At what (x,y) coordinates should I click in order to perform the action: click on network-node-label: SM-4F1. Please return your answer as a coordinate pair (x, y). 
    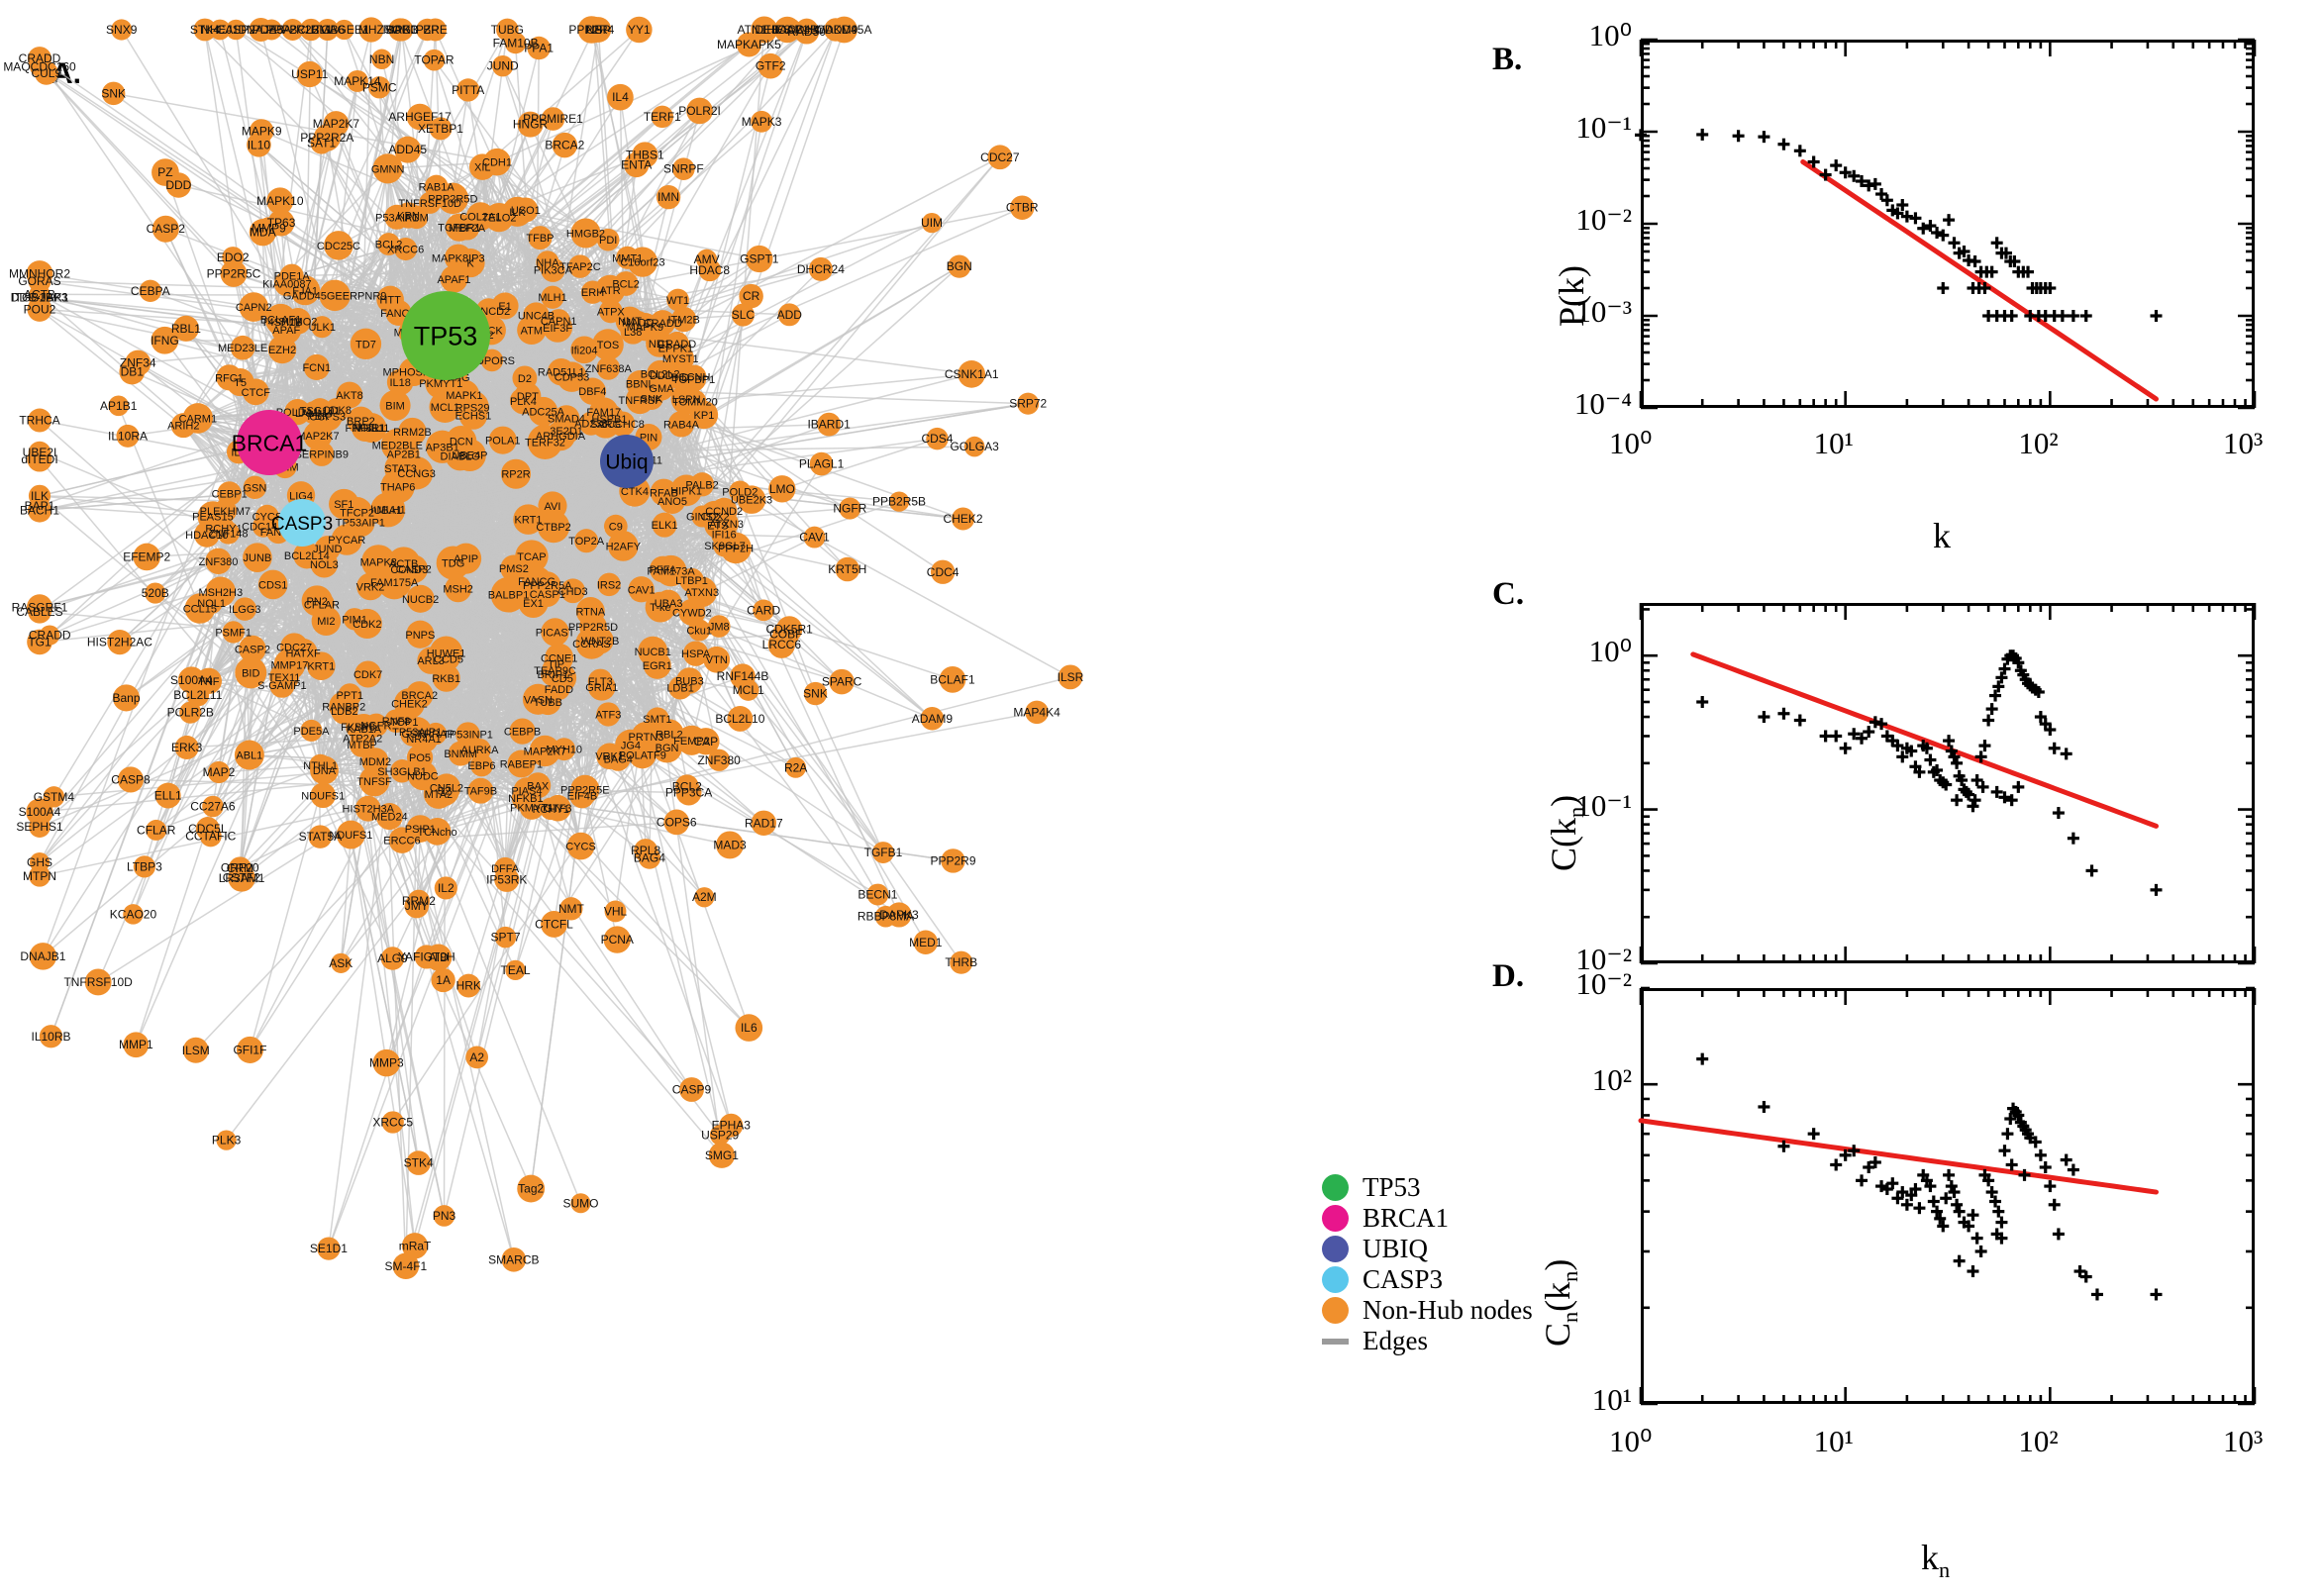
    Looking at the image, I should click on (406, 1266).